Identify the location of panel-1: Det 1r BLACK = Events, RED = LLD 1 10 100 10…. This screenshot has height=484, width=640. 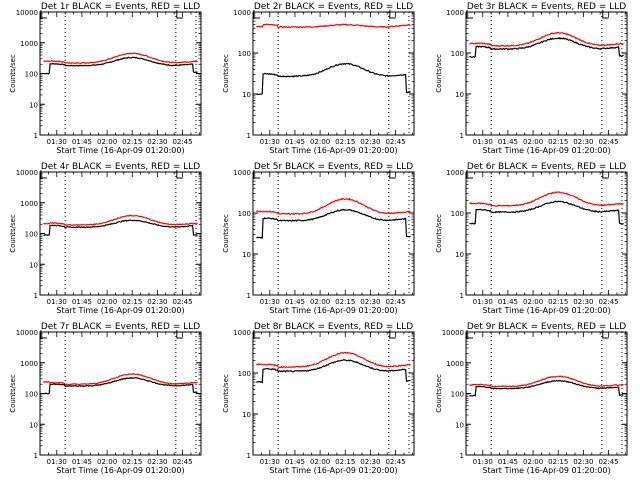
(105, 78).